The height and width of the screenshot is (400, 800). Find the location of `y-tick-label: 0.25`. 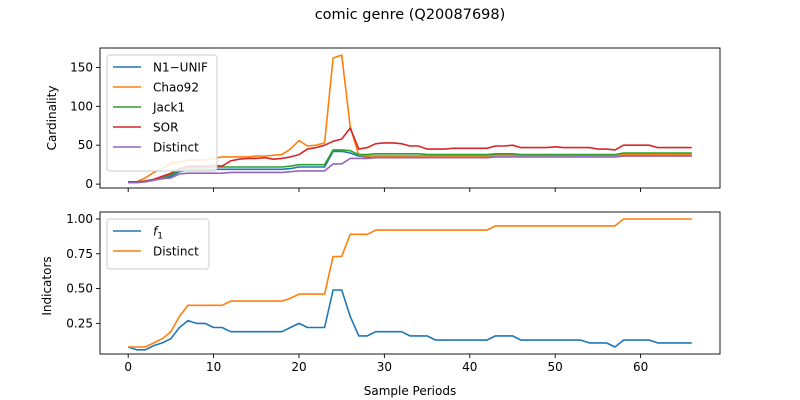

y-tick-label: 0.25 is located at coordinates (79, 323).